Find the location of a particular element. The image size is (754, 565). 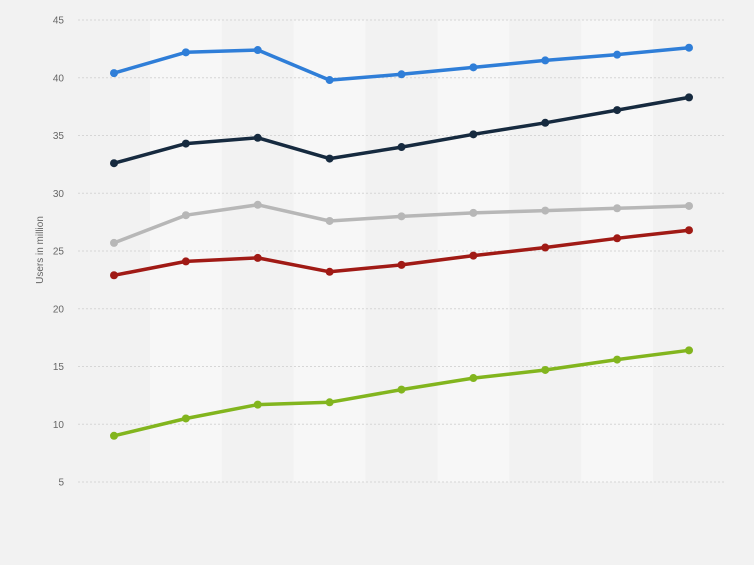

y-axis: 5 10 15 20 25 30 35 40 45 is located at coordinates (59, 252).